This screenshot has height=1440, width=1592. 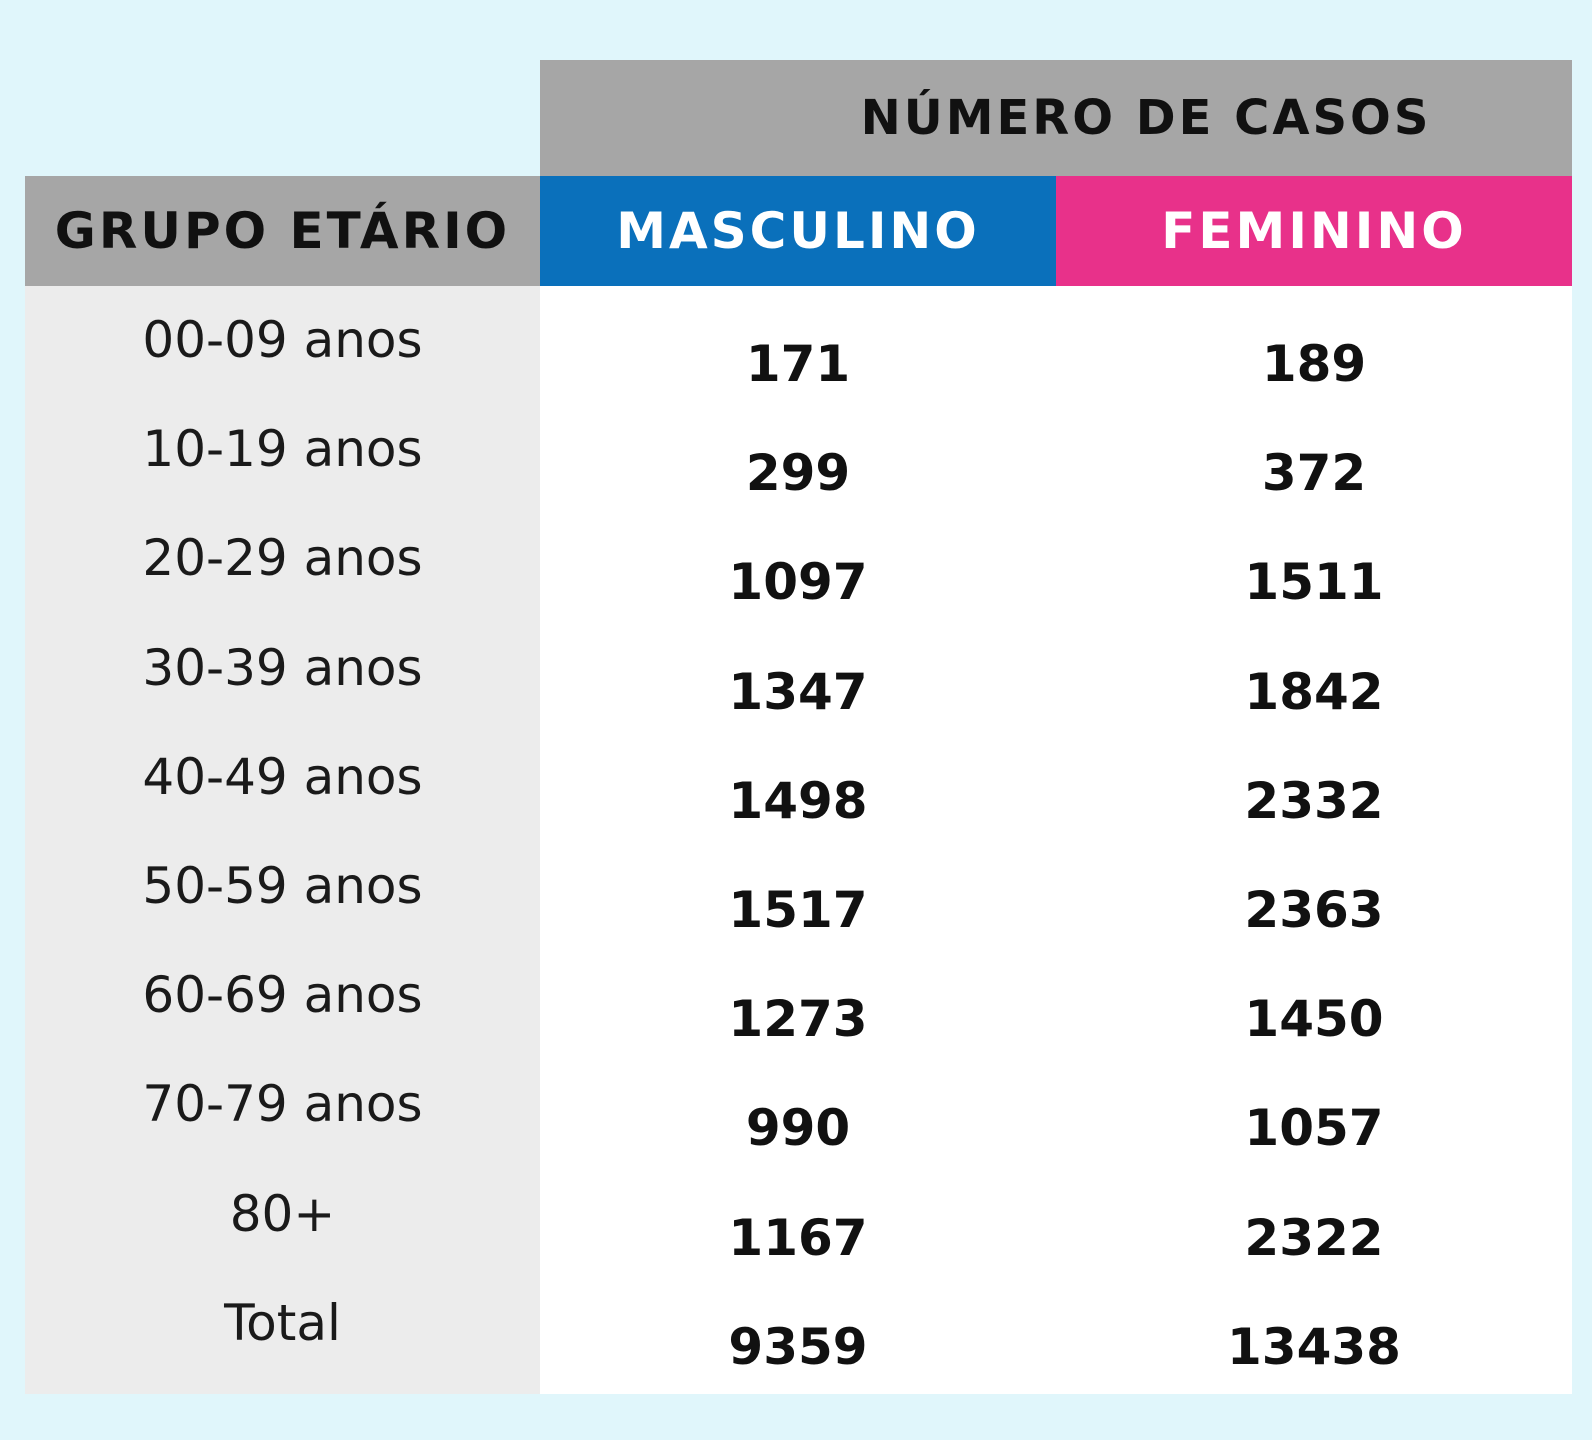 What do you see at coordinates (1314, 1128) in the screenshot?
I see `feminino-value: 1057` at bounding box center [1314, 1128].